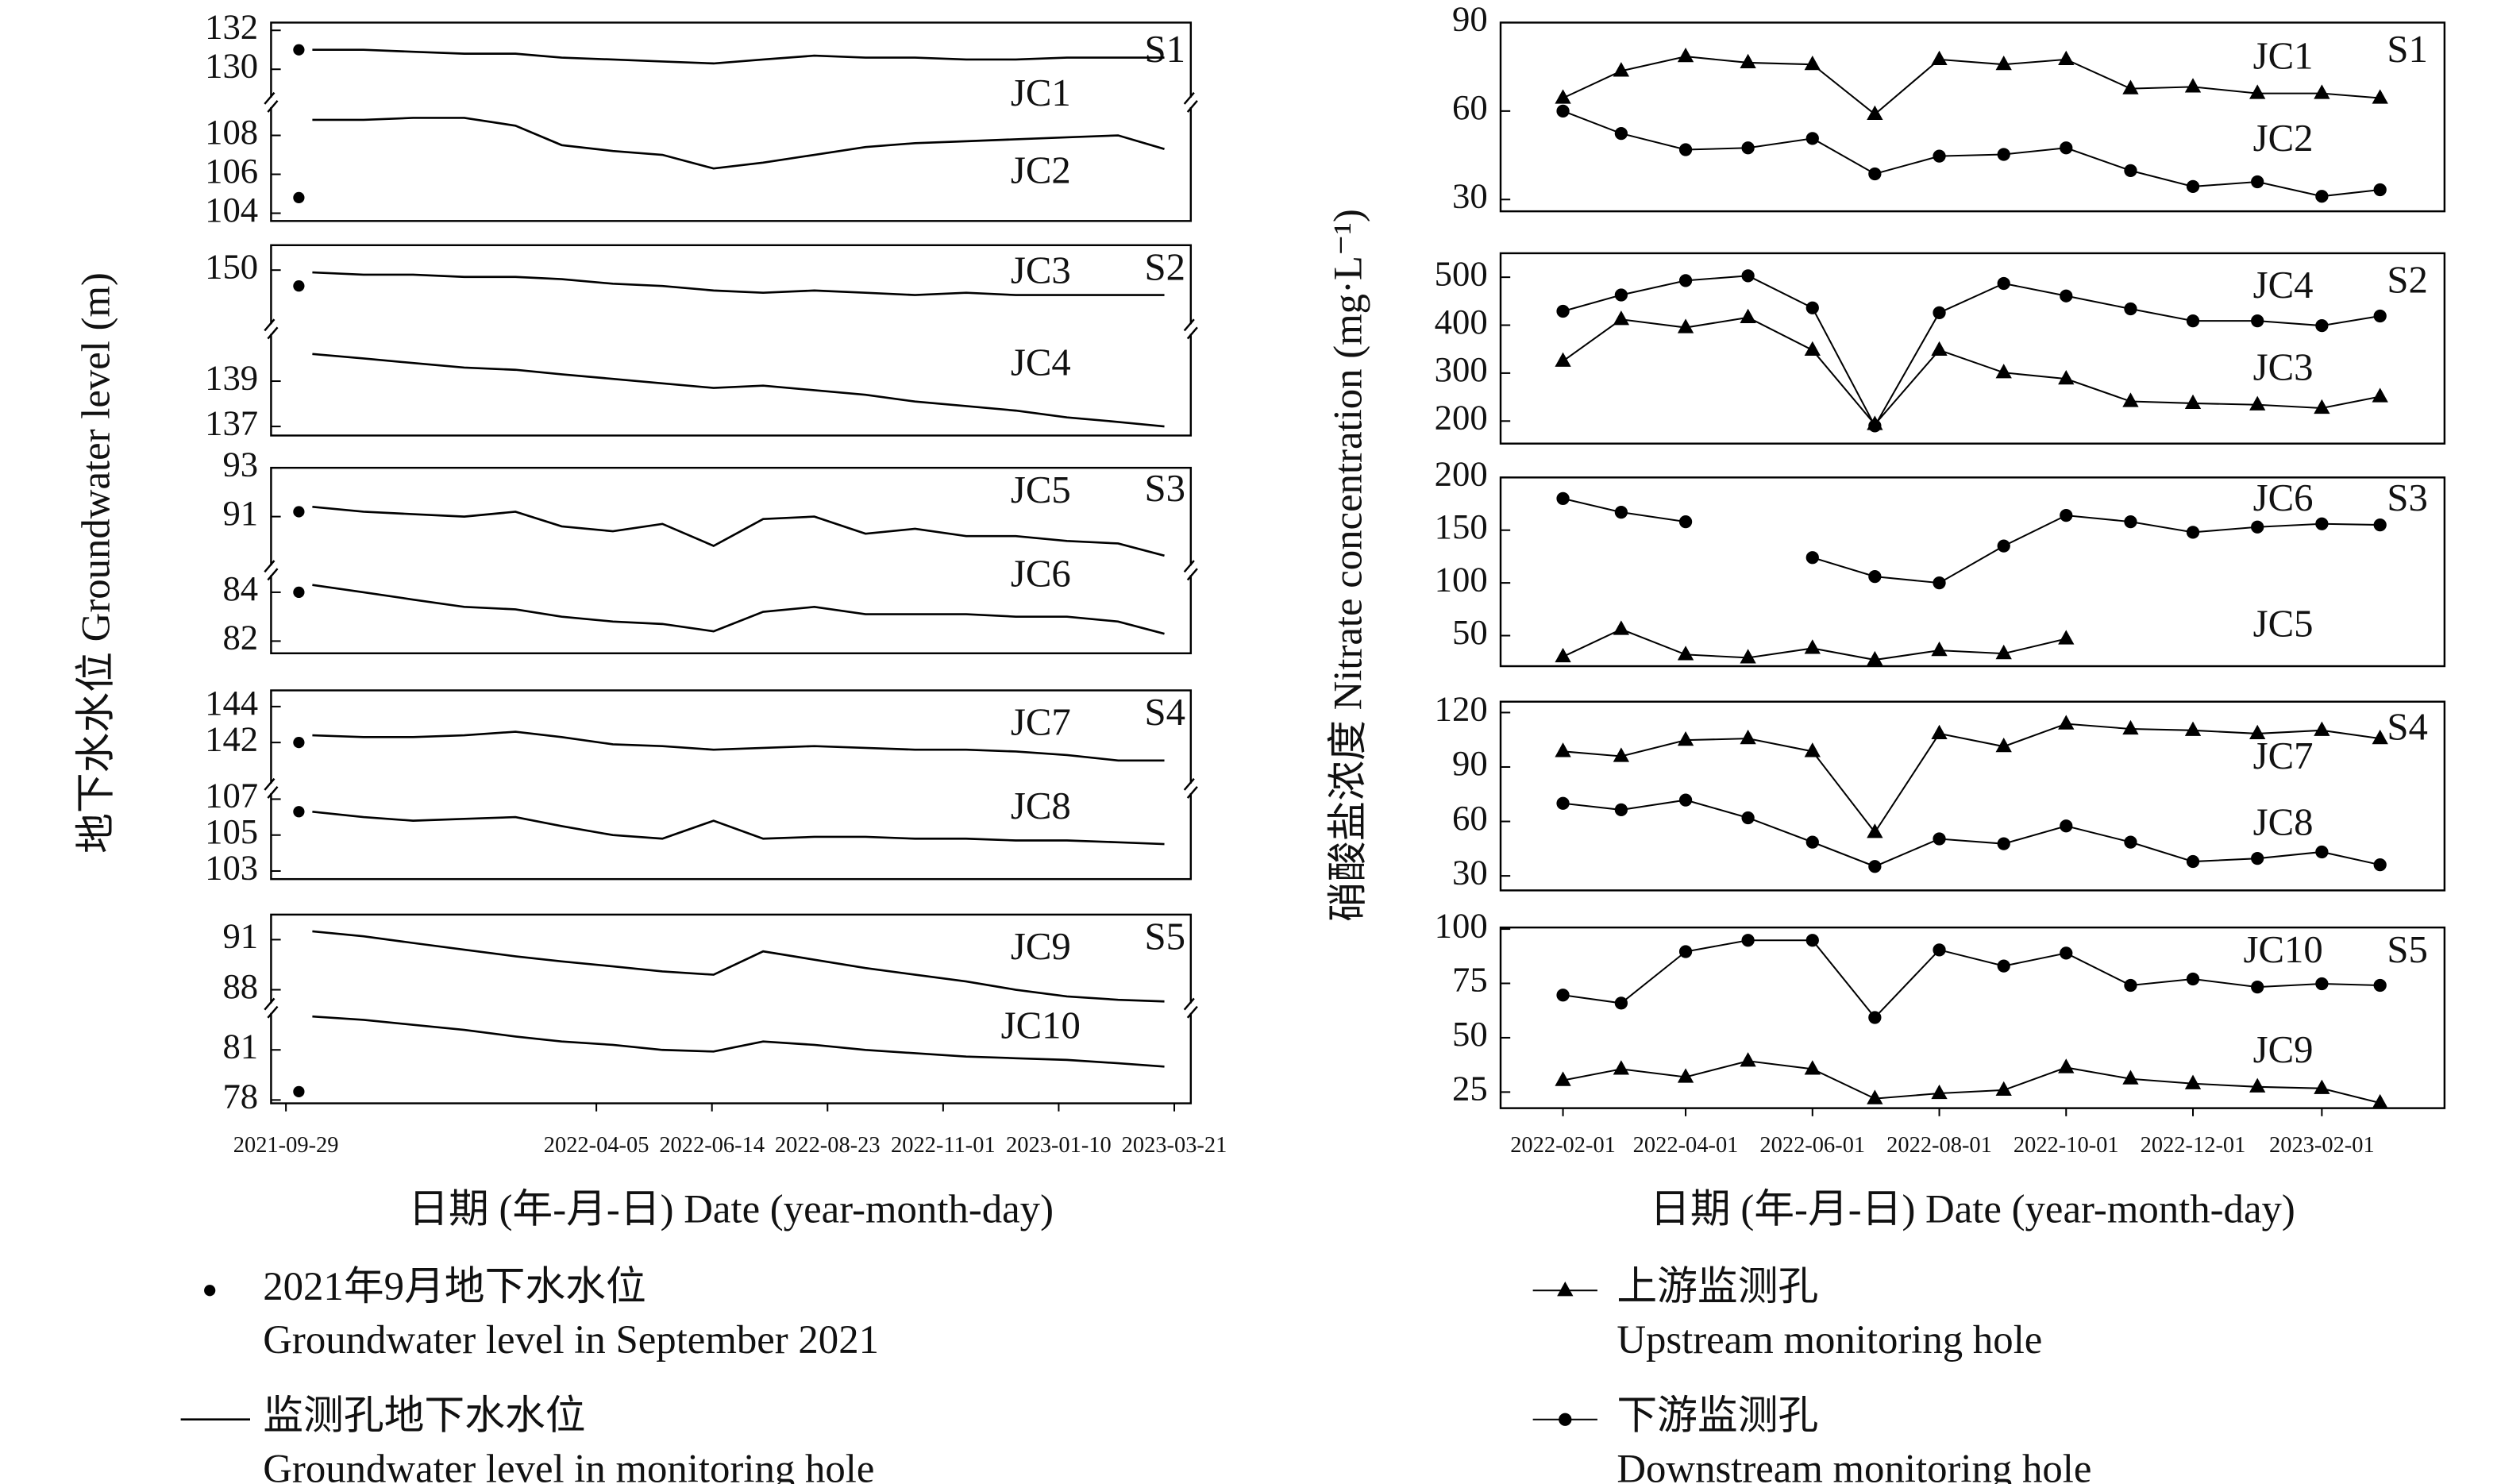 The height and width of the screenshot is (1484, 2501). What do you see at coordinates (240, 986) in the screenshot?
I see `y-tick-label: 88` at bounding box center [240, 986].